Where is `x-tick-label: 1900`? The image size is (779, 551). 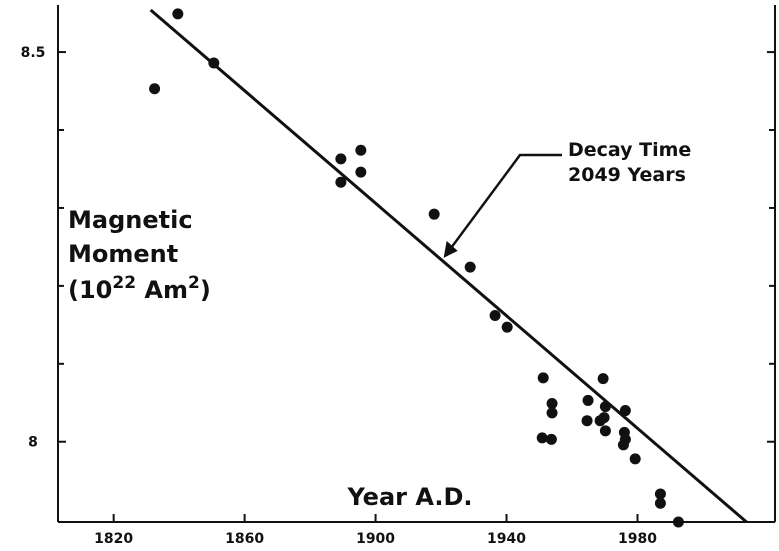
x-tick-label: 1900 is located at coordinates (375, 539).